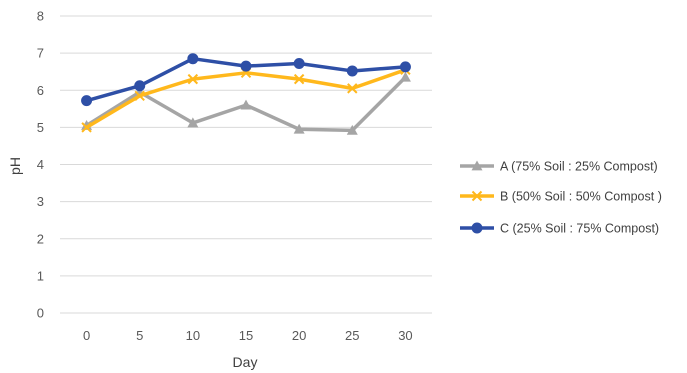  I want to click on series-group, so click(246, 94).